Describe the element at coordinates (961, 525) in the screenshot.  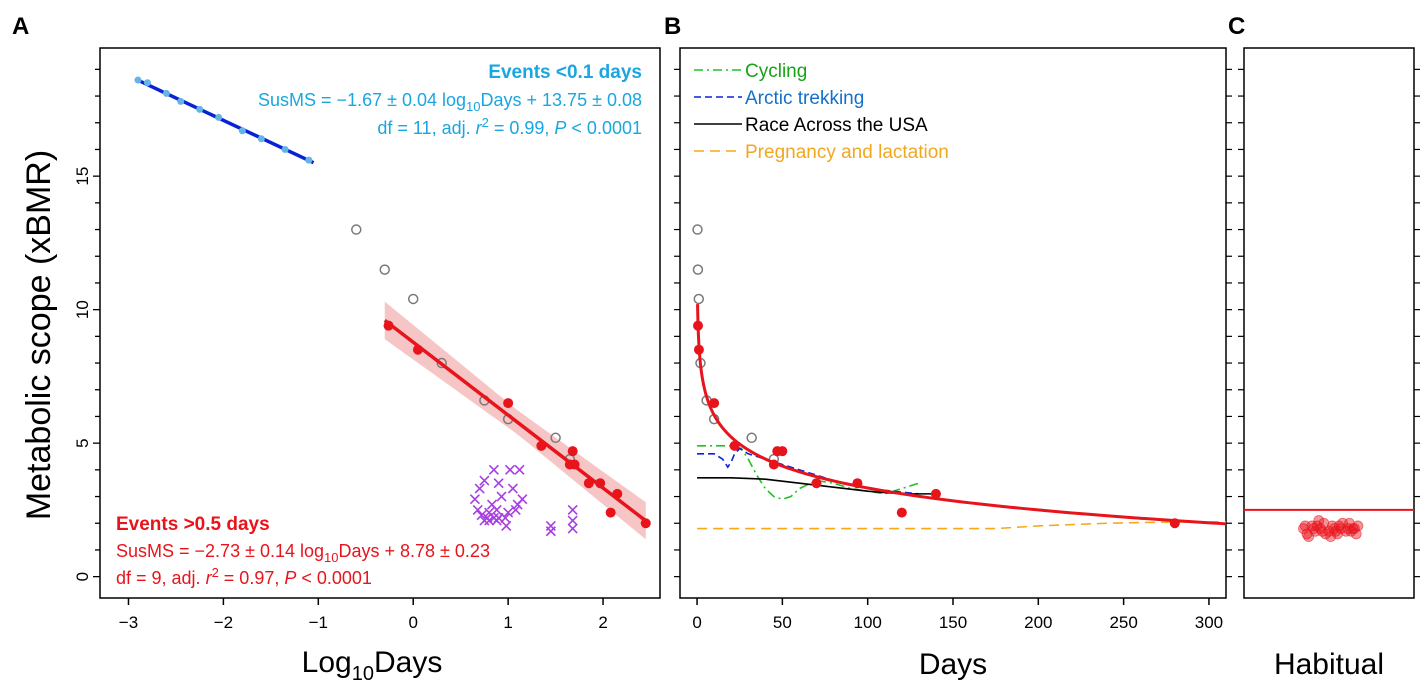
I see `series-line-pregnancy-and-lactation` at that location.